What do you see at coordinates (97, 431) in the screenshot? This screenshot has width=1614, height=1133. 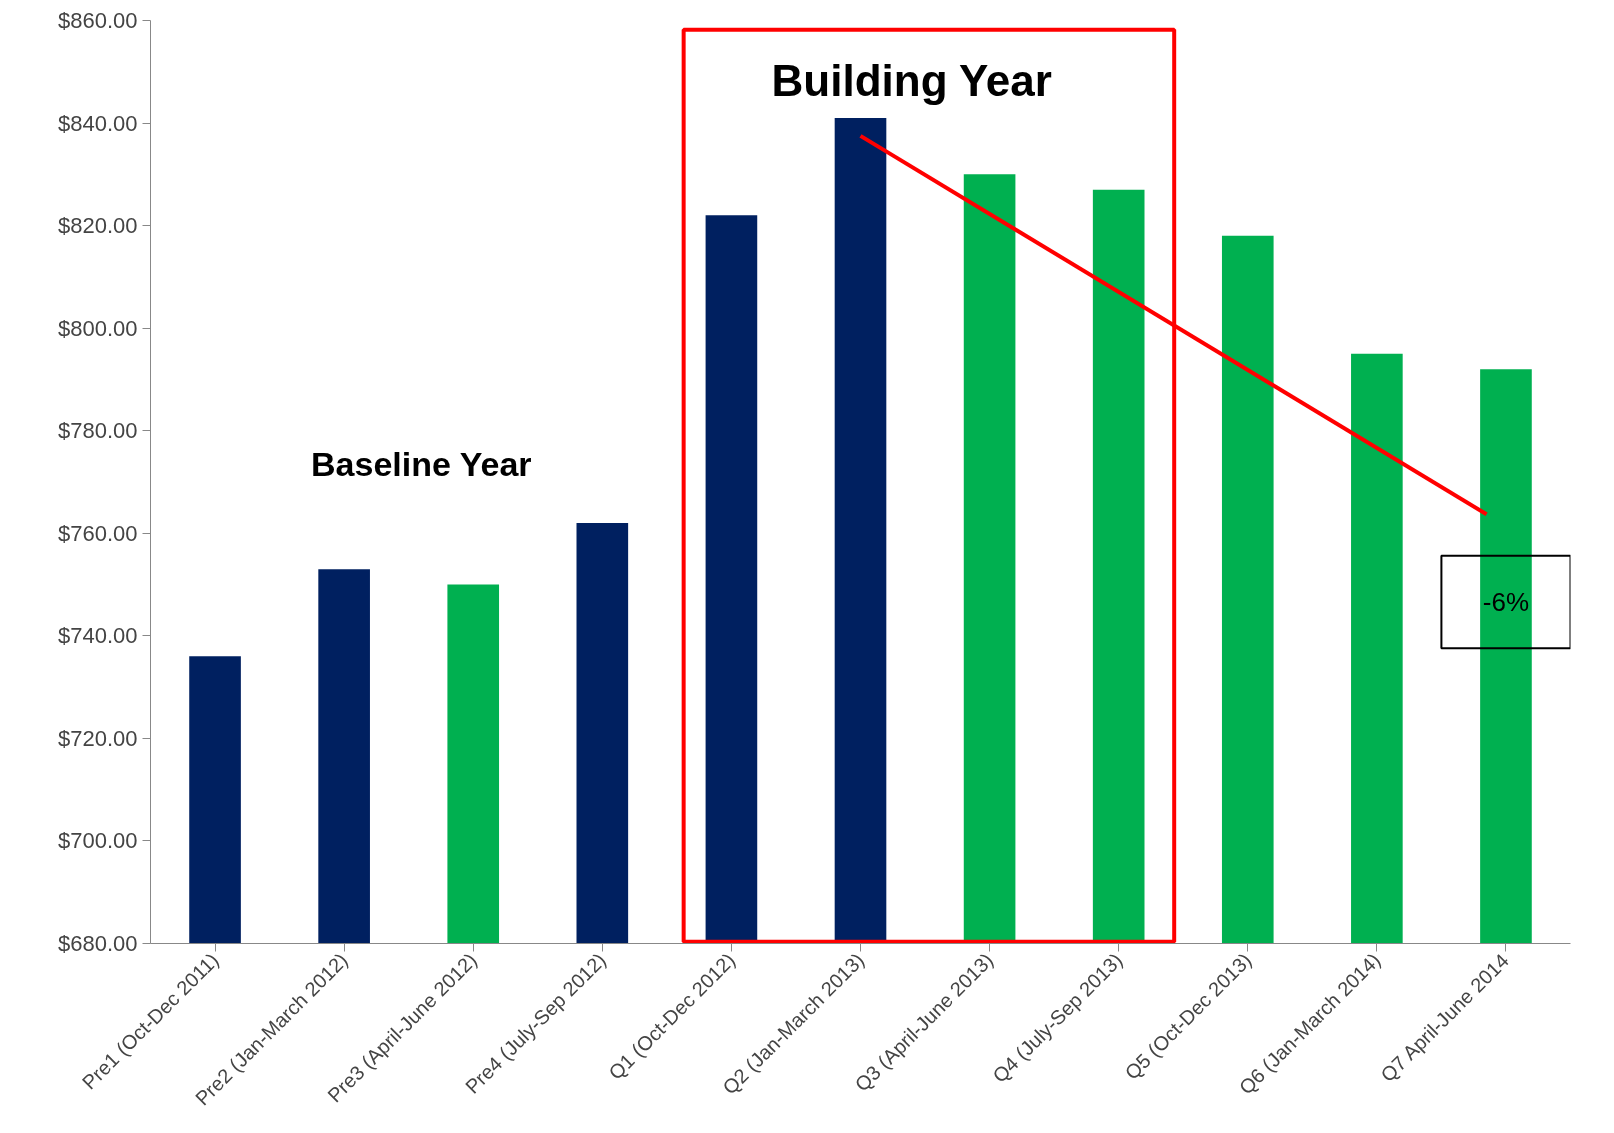 I see `y-tick-label: $780.00` at bounding box center [97, 431].